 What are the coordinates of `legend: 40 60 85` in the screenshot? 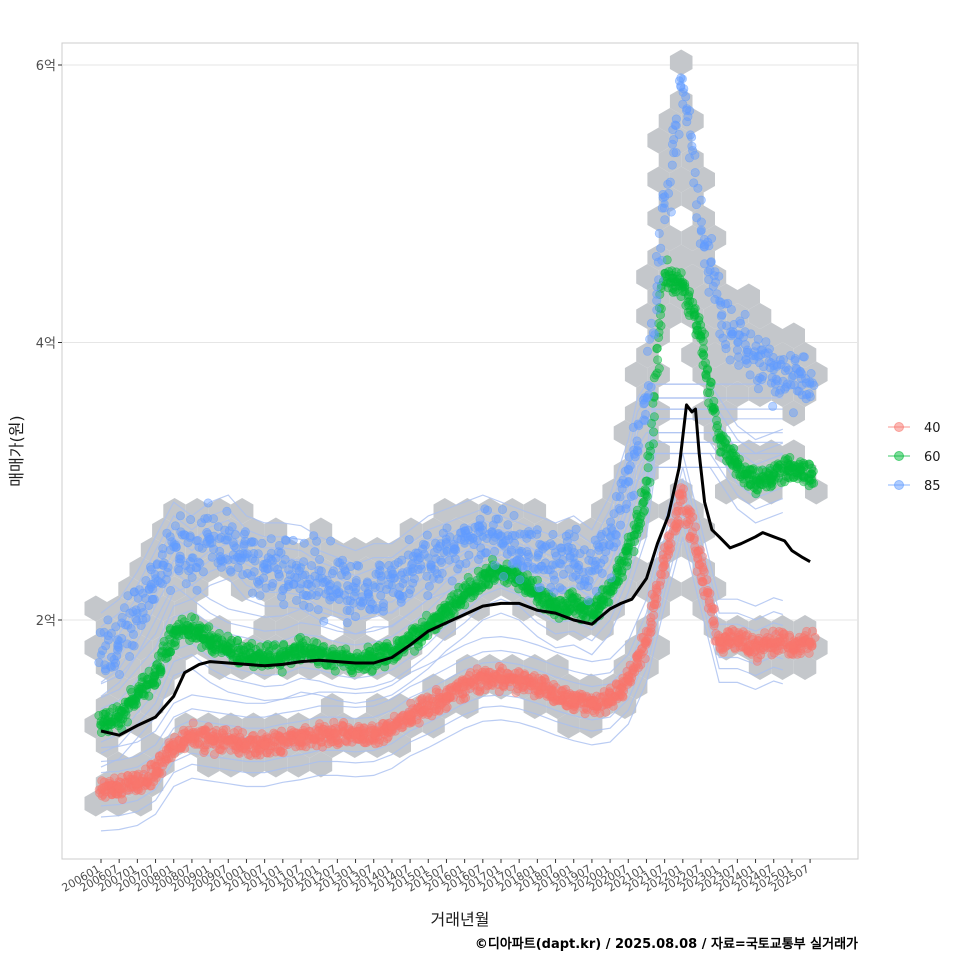 It's located at (914, 457).